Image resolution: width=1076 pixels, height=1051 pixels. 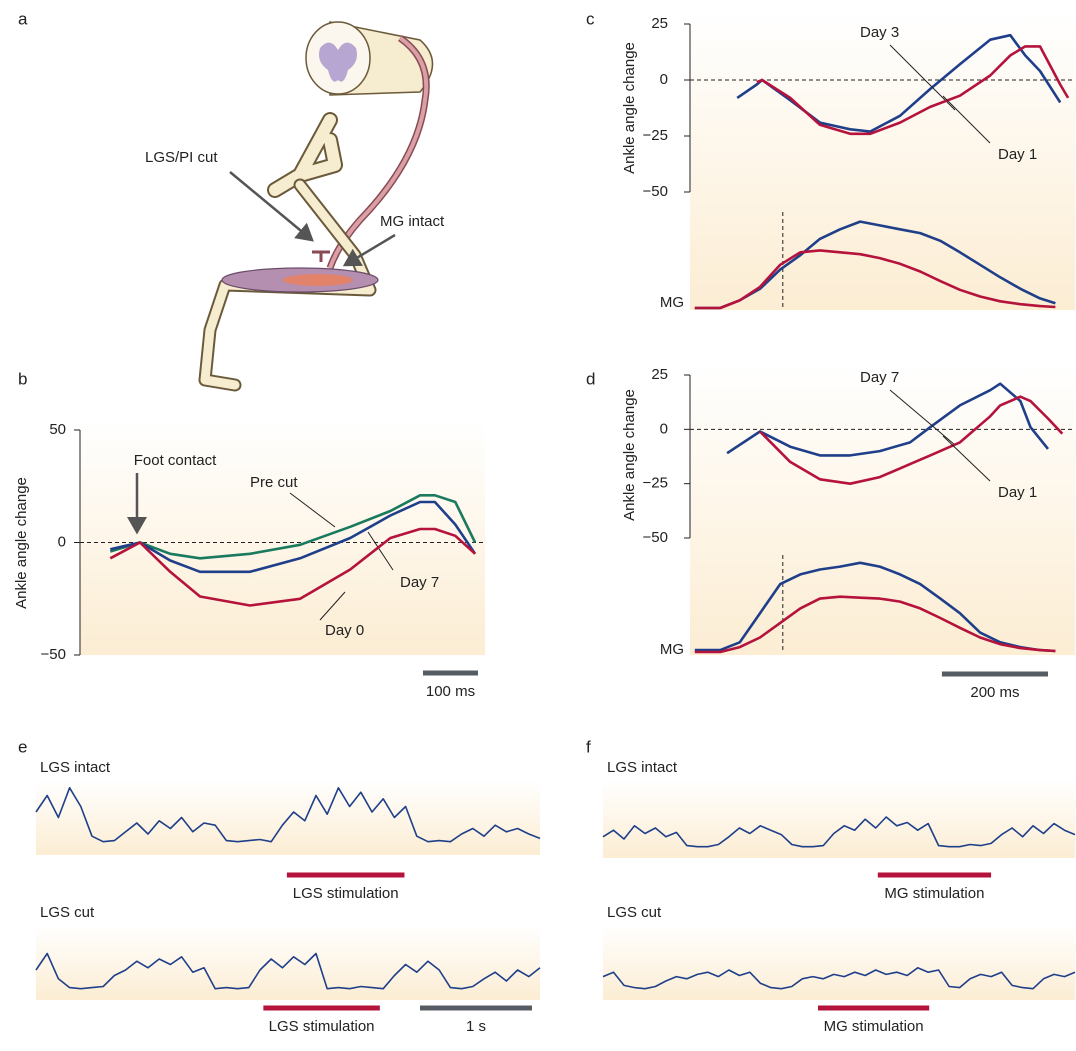 What do you see at coordinates (22, 378) in the screenshot?
I see `panel-label: b` at bounding box center [22, 378].